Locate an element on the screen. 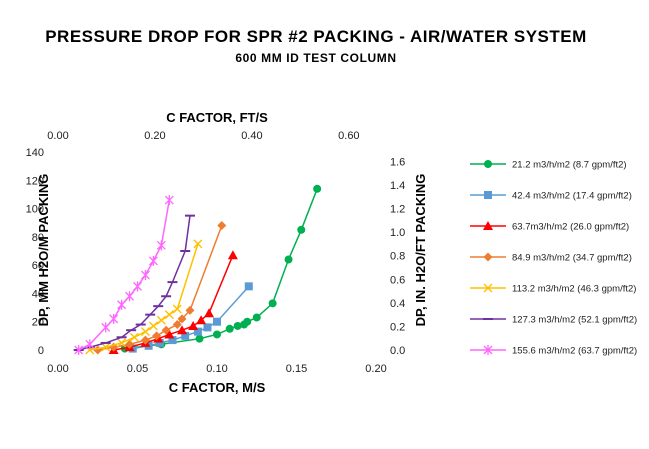 This screenshot has height=449, width=649. x-axis-title: C FACTOR, M/S is located at coordinates (217, 387).